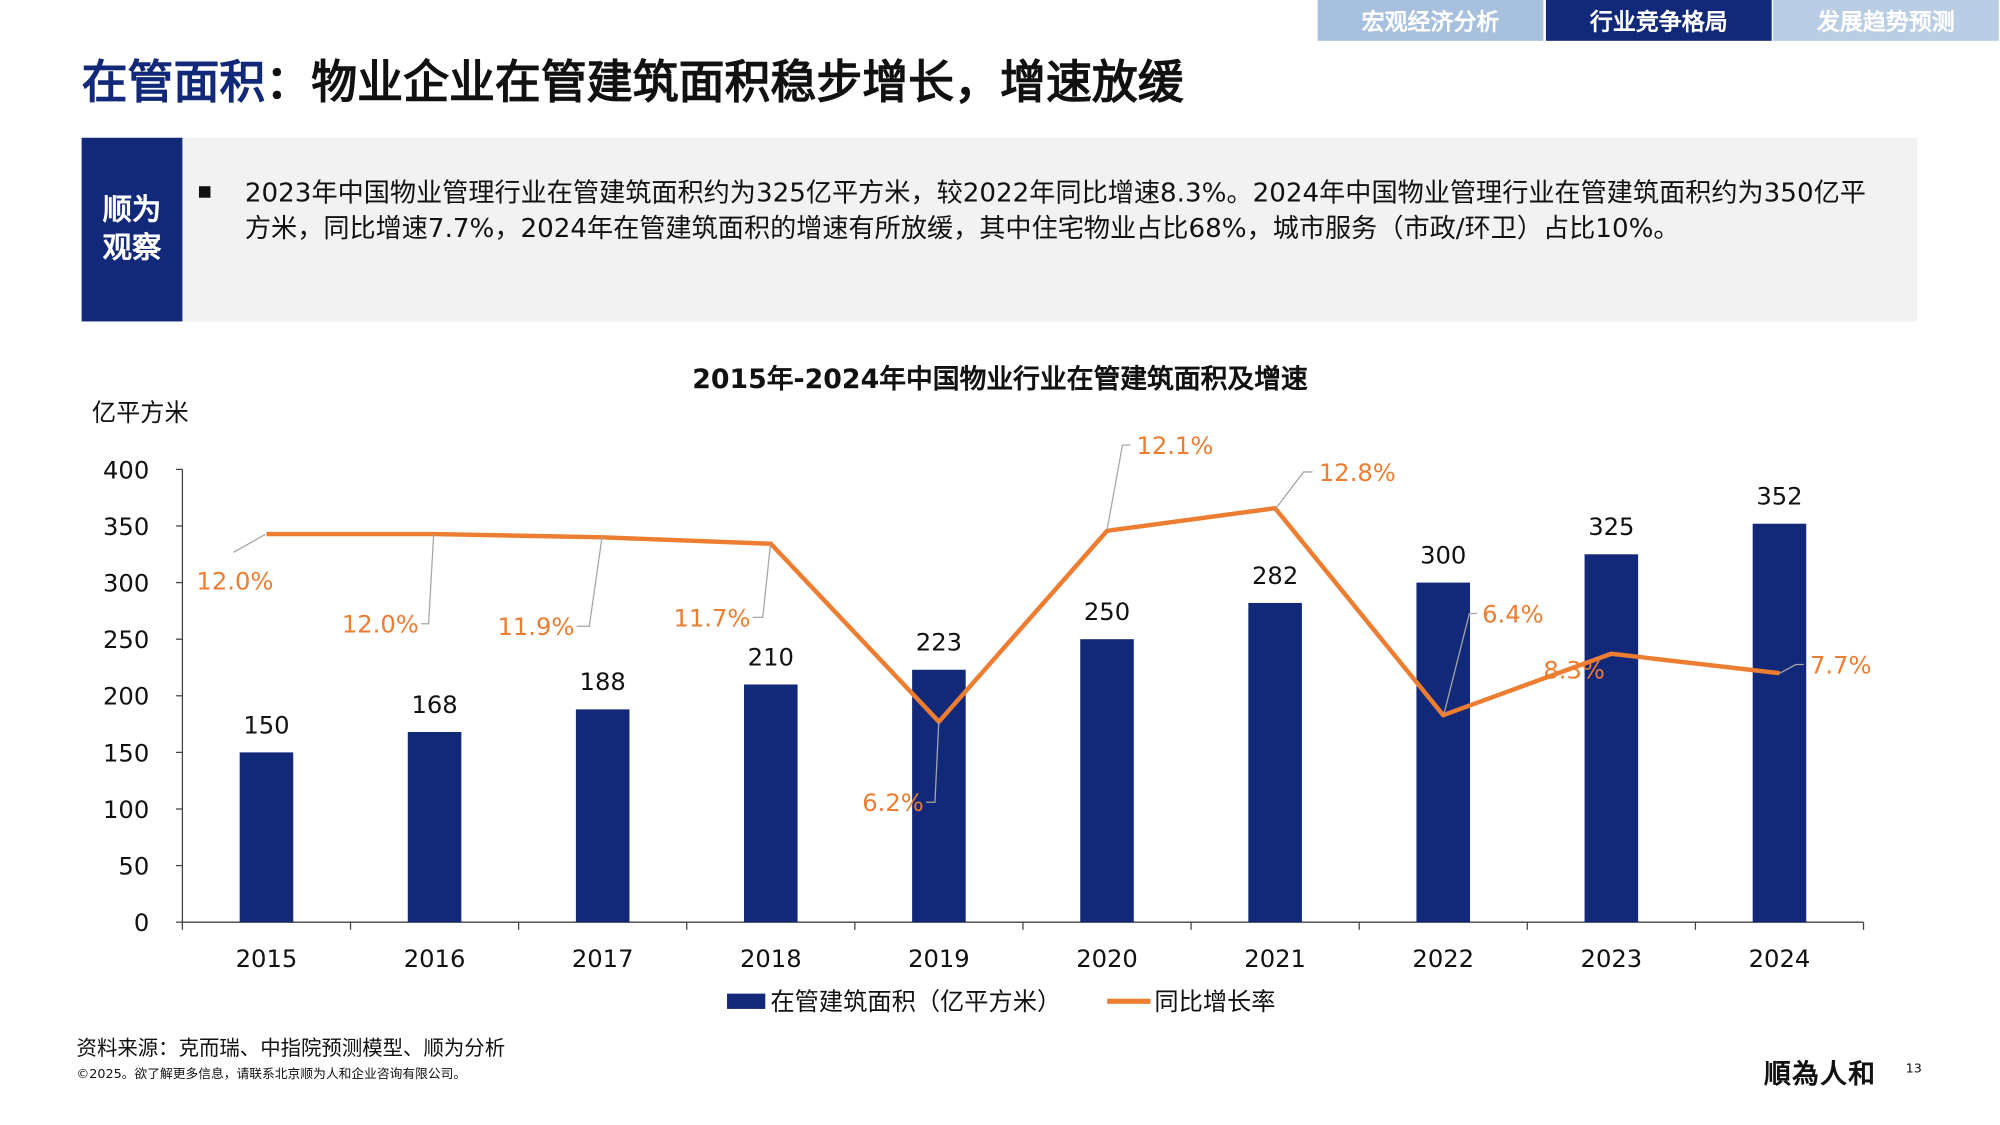  I want to click on x-tick-label: 2020, so click(1107, 959).